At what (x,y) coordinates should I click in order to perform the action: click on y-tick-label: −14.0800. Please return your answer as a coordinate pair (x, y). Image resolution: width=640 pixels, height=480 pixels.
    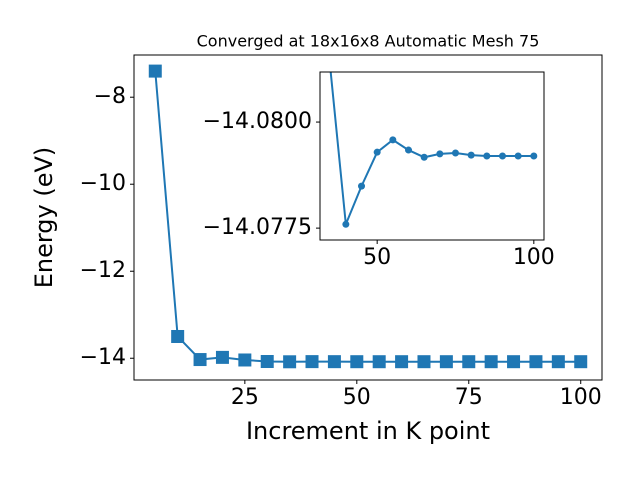
    Looking at the image, I should click on (257, 121).